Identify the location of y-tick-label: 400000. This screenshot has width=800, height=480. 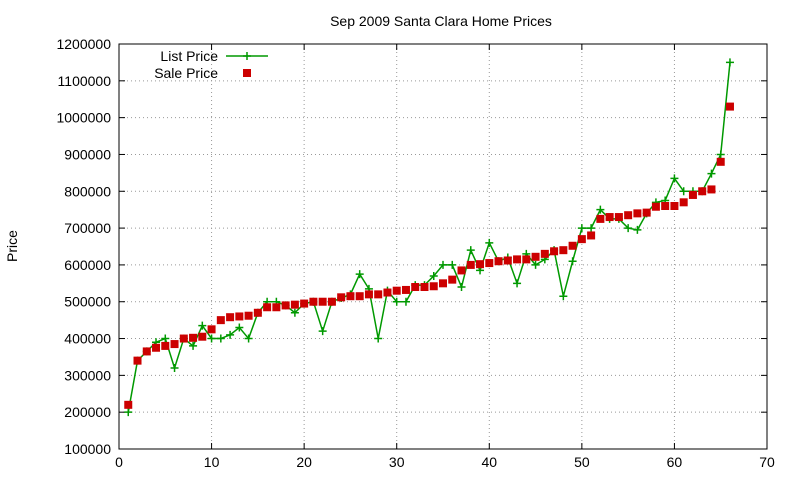
(87, 339).